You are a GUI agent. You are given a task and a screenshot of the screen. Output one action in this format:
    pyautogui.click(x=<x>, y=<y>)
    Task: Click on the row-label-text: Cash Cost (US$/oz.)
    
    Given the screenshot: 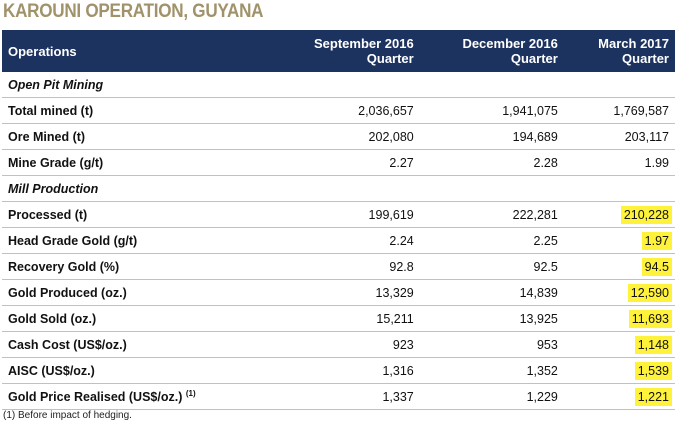 What is the action you would take?
    pyautogui.click(x=67, y=344)
    